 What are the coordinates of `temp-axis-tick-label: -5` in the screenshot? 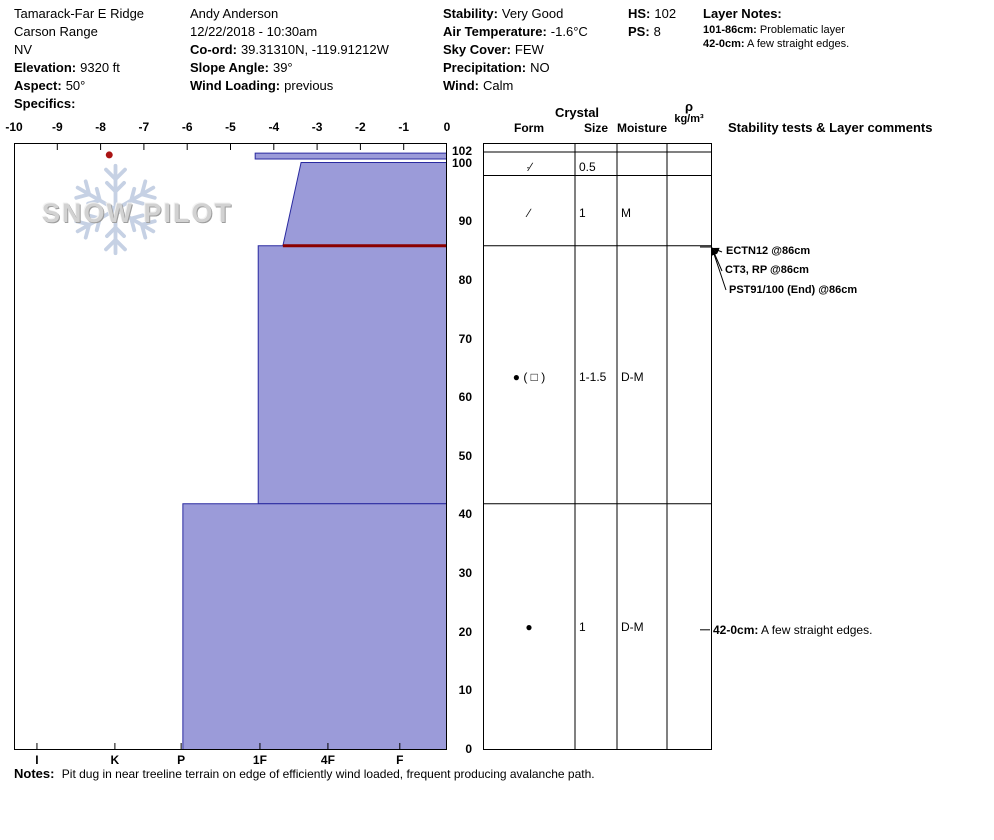 It's located at (230, 127).